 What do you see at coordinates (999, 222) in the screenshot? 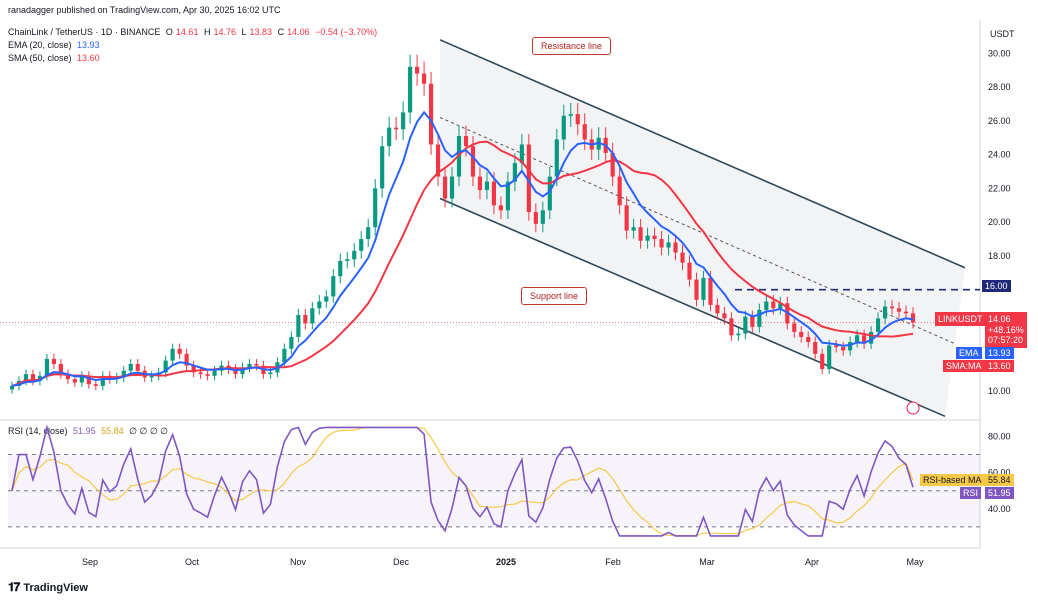
I see `price-tick-label: 20.00` at bounding box center [999, 222].